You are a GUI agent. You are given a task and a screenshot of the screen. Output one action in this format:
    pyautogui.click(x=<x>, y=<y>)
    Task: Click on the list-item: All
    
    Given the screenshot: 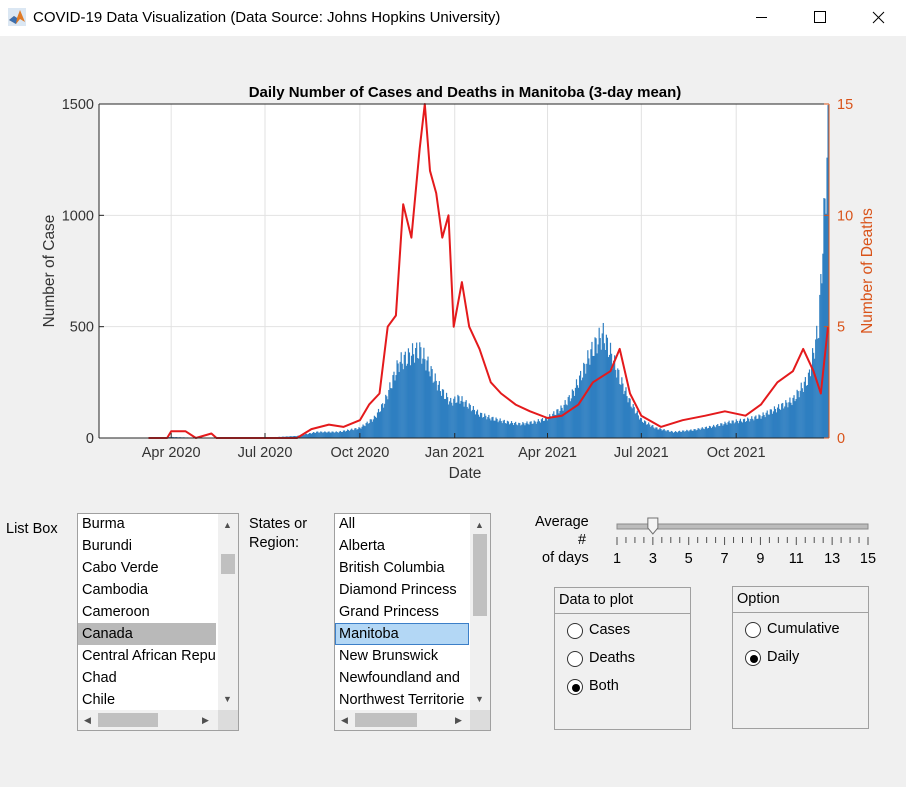 What is the action you would take?
    pyautogui.click(x=347, y=524)
    